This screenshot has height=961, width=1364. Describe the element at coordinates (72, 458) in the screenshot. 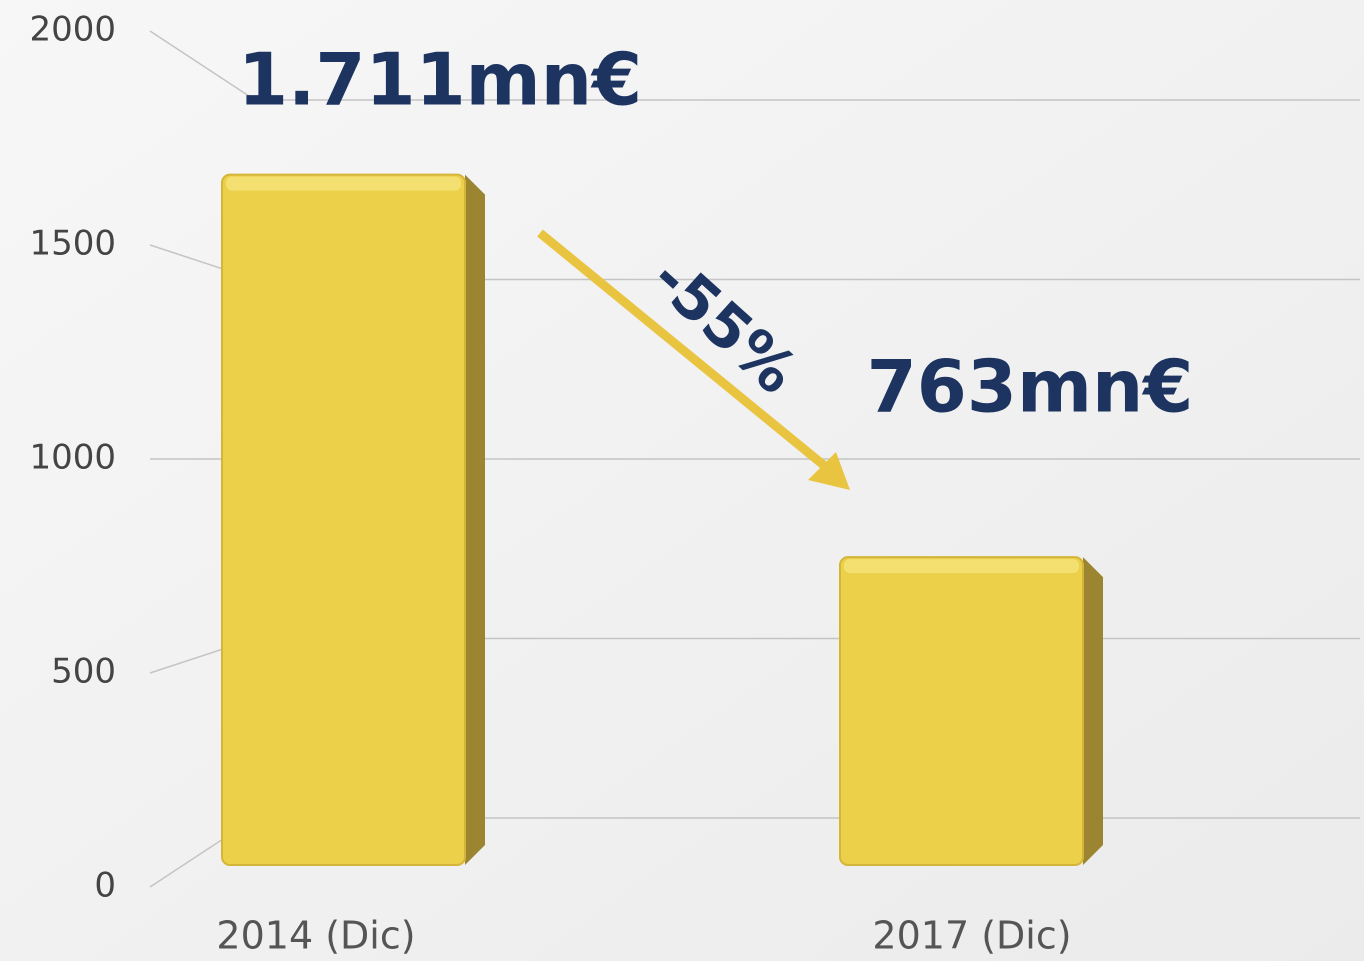

I see `y-tick-label: 1000` at that location.